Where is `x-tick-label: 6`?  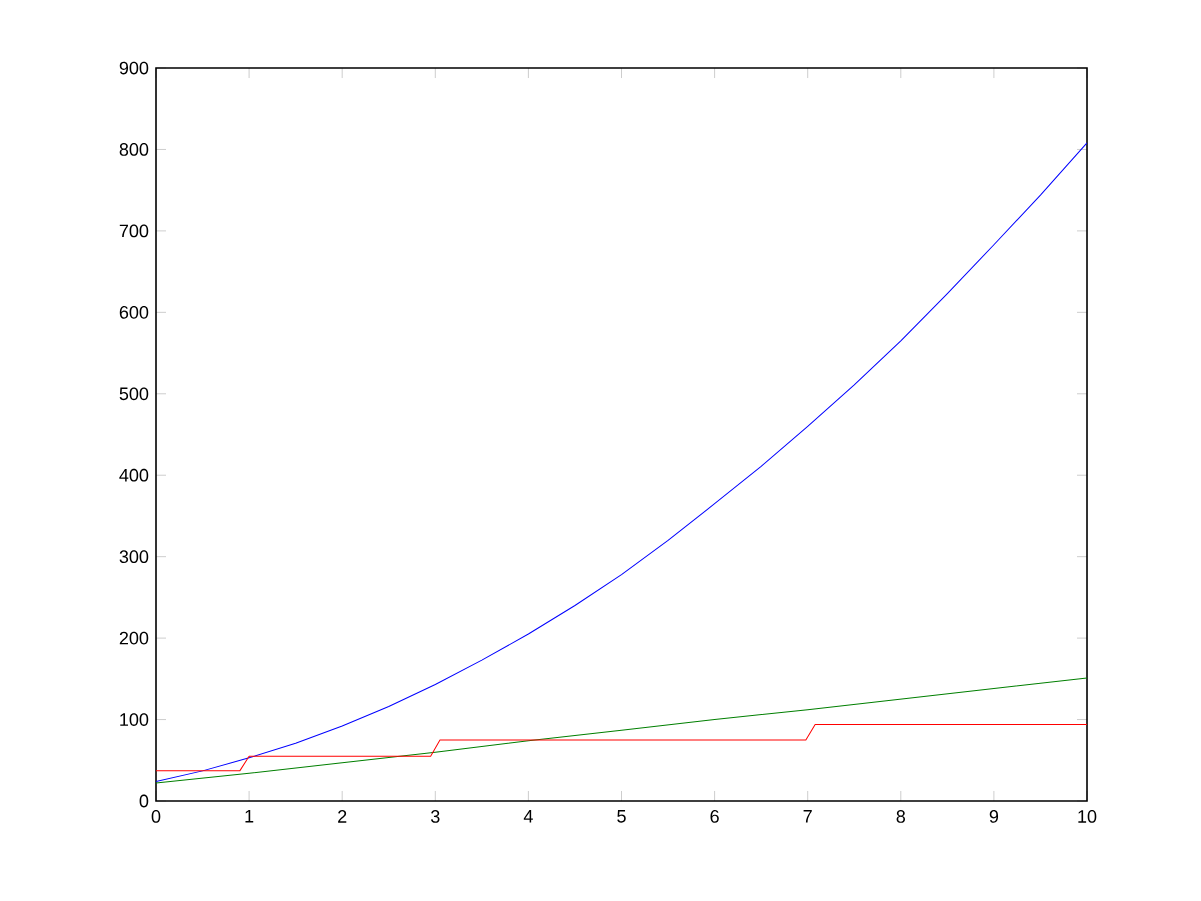
x-tick-label: 6 is located at coordinates (714, 816).